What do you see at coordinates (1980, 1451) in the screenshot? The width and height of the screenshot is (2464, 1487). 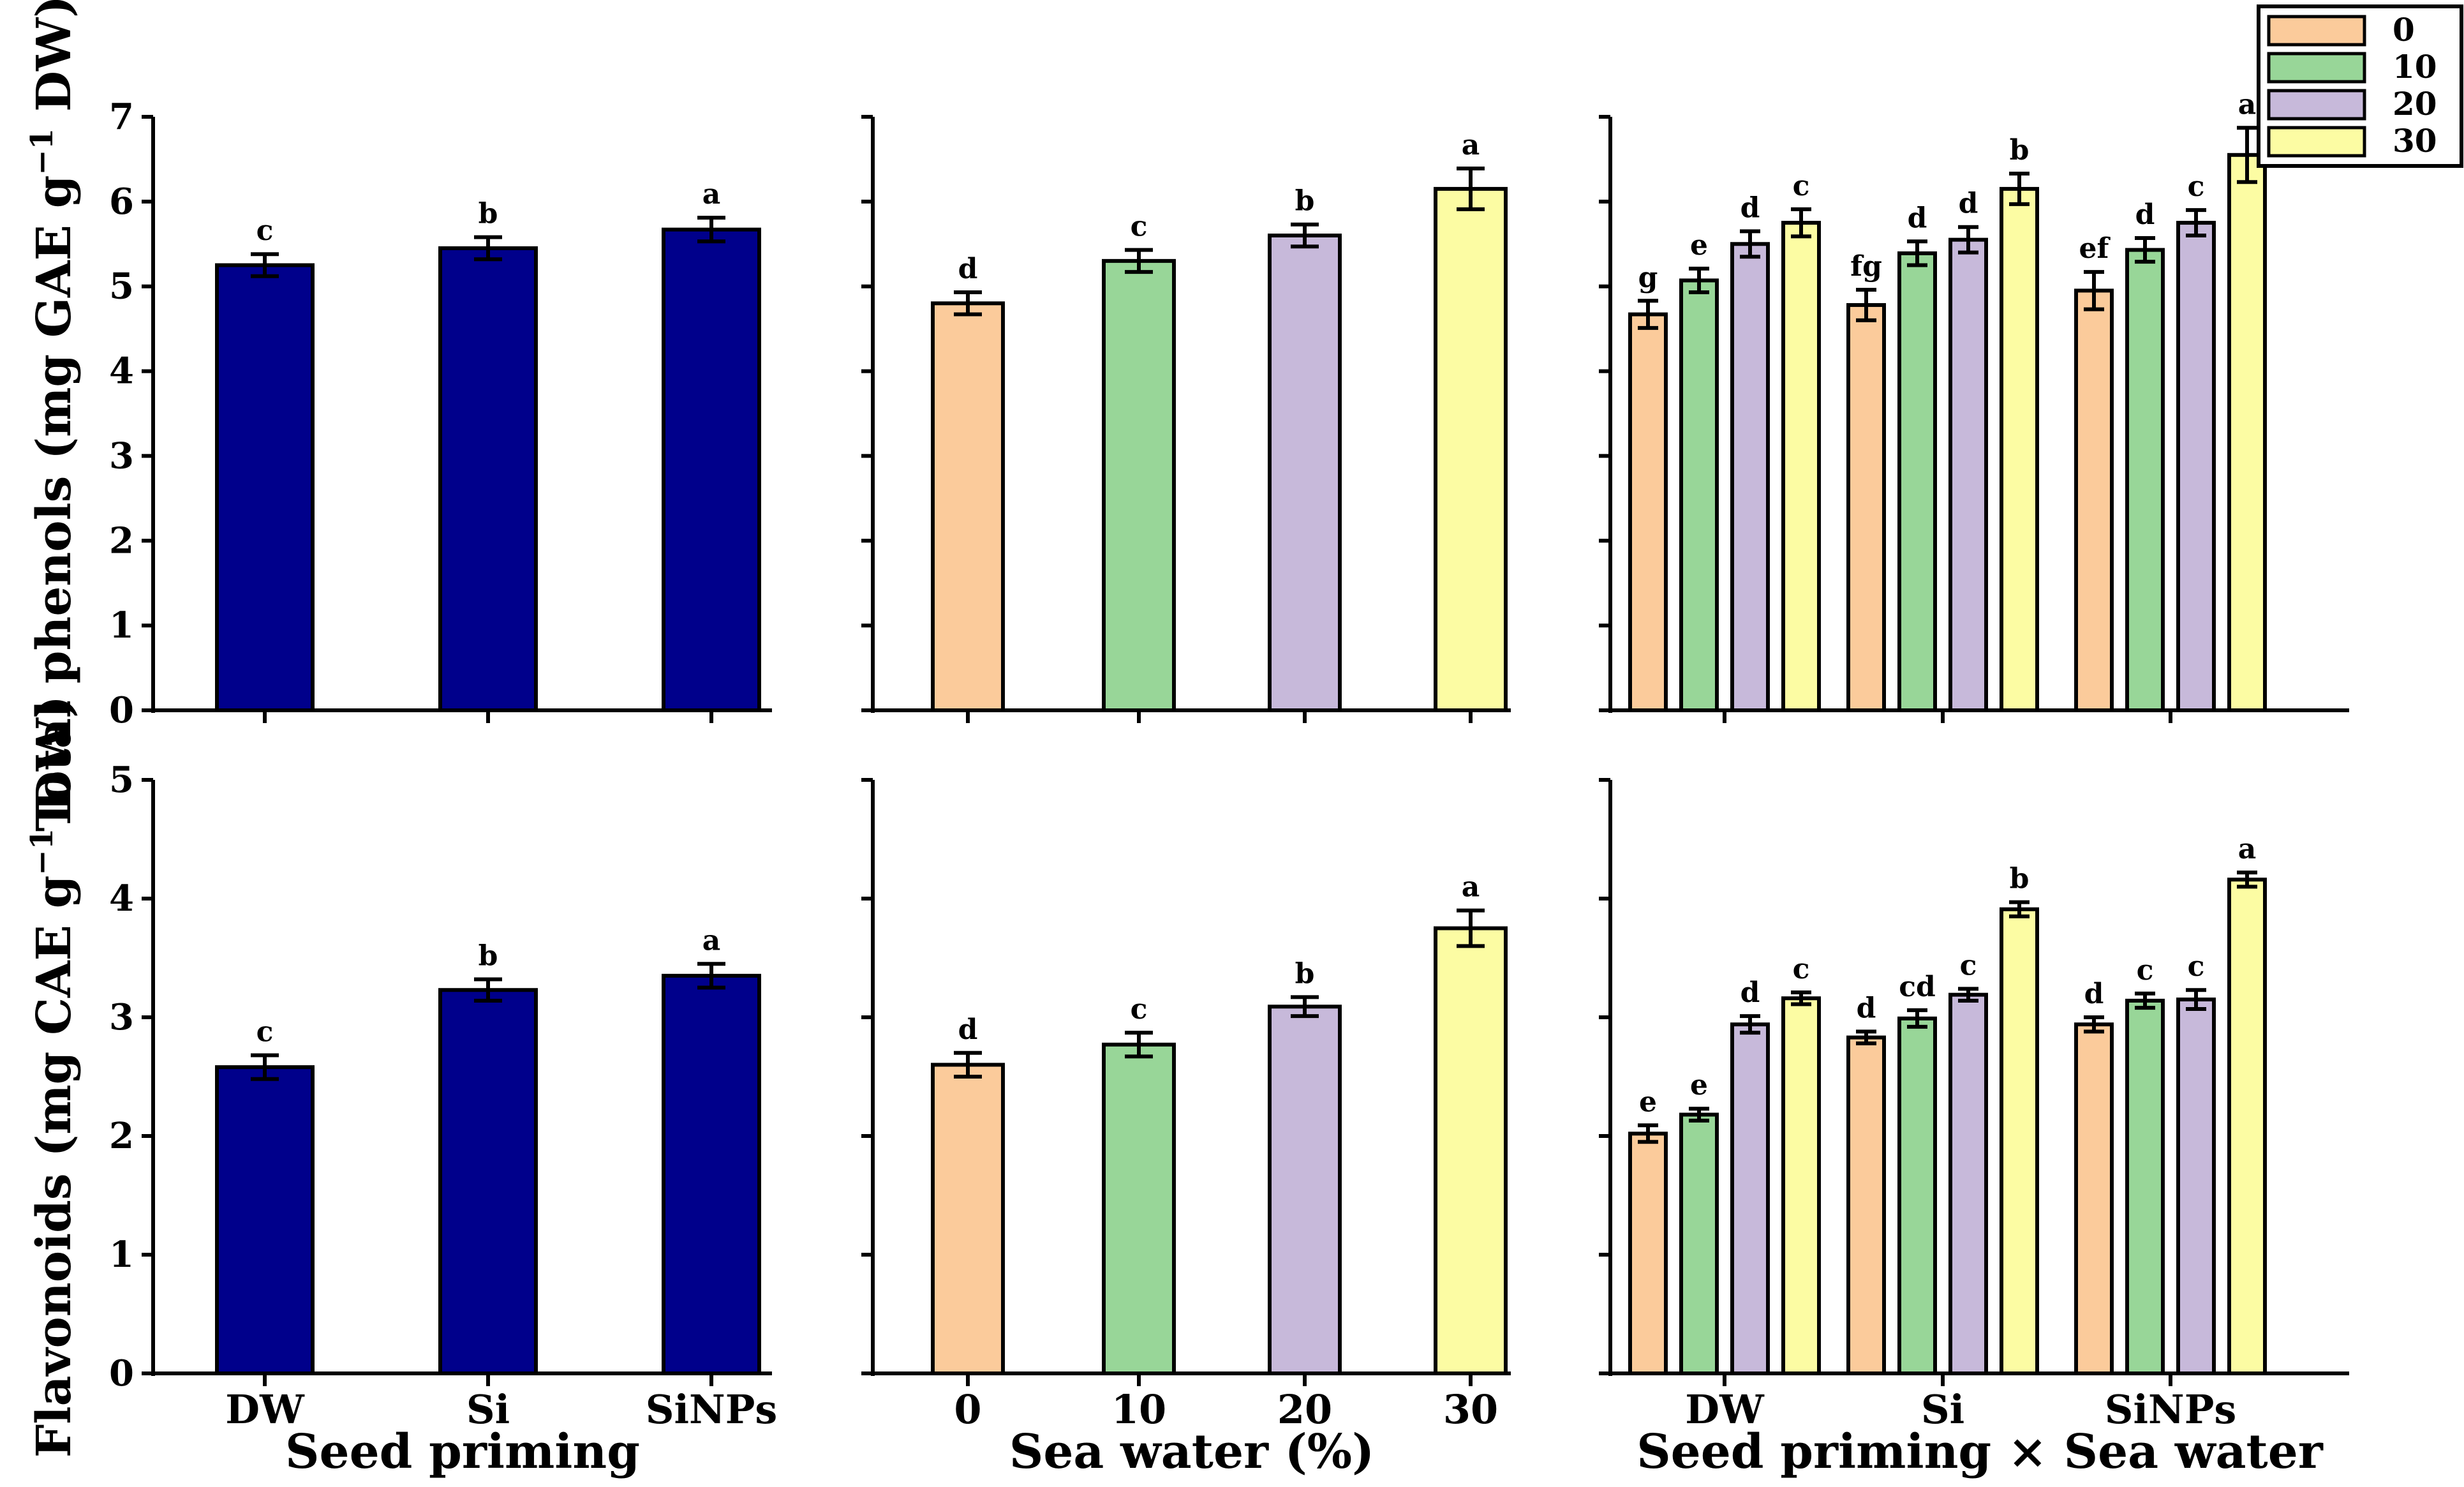 I see `x-axis-title: Seed priming × Sea water` at bounding box center [1980, 1451].